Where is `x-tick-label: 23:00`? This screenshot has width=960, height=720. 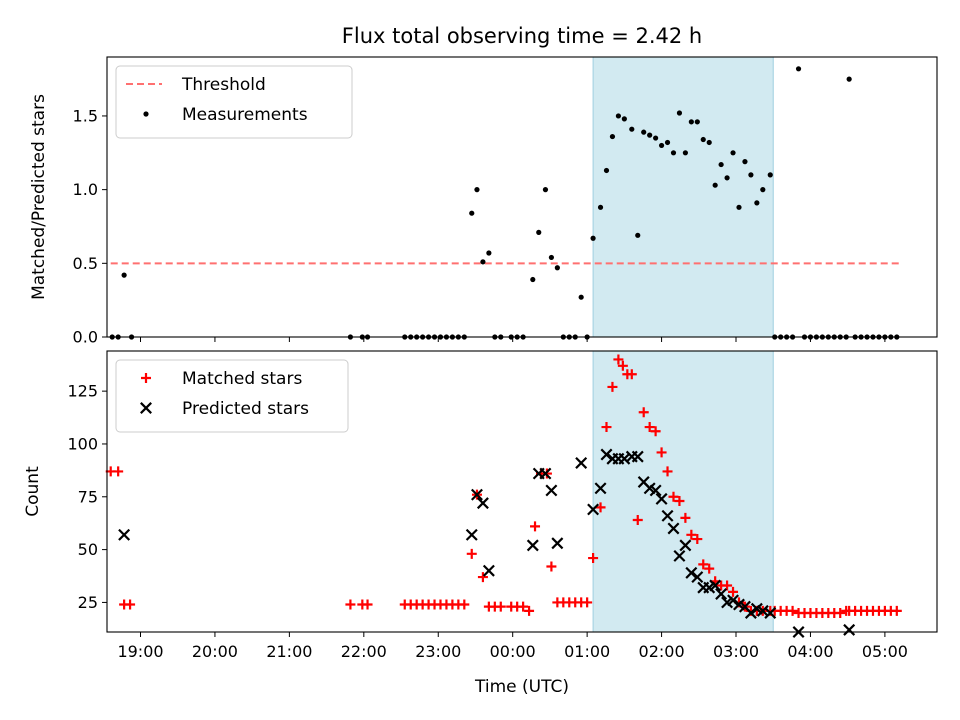 x-tick-label: 23:00 is located at coordinates (438, 651).